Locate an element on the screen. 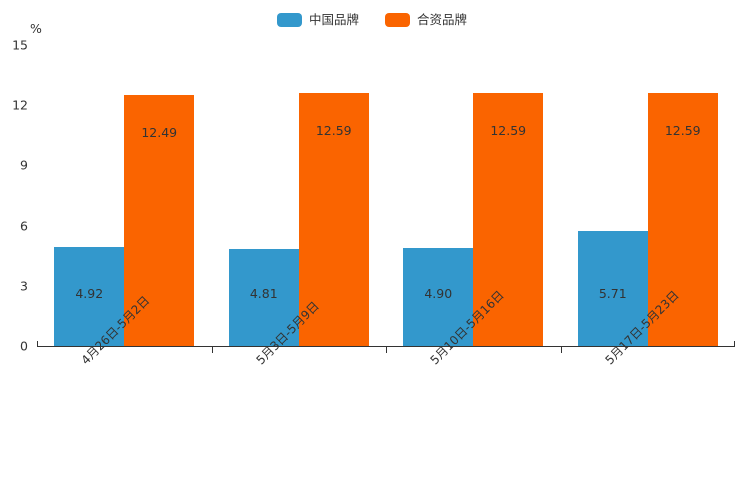 The width and height of the screenshot is (744, 496). legend-item-china-brand: 中国品牌 is located at coordinates (317, 19).